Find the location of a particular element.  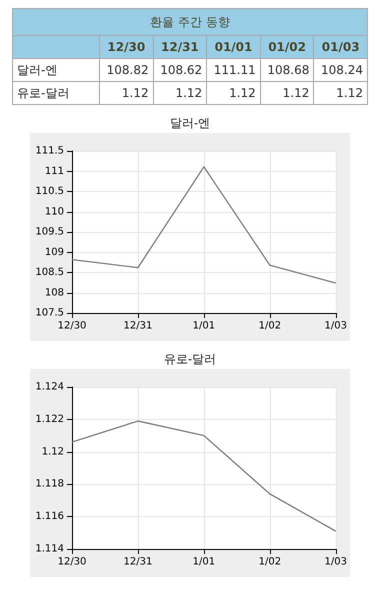

category-label: 01/01 is located at coordinates (233, 47).